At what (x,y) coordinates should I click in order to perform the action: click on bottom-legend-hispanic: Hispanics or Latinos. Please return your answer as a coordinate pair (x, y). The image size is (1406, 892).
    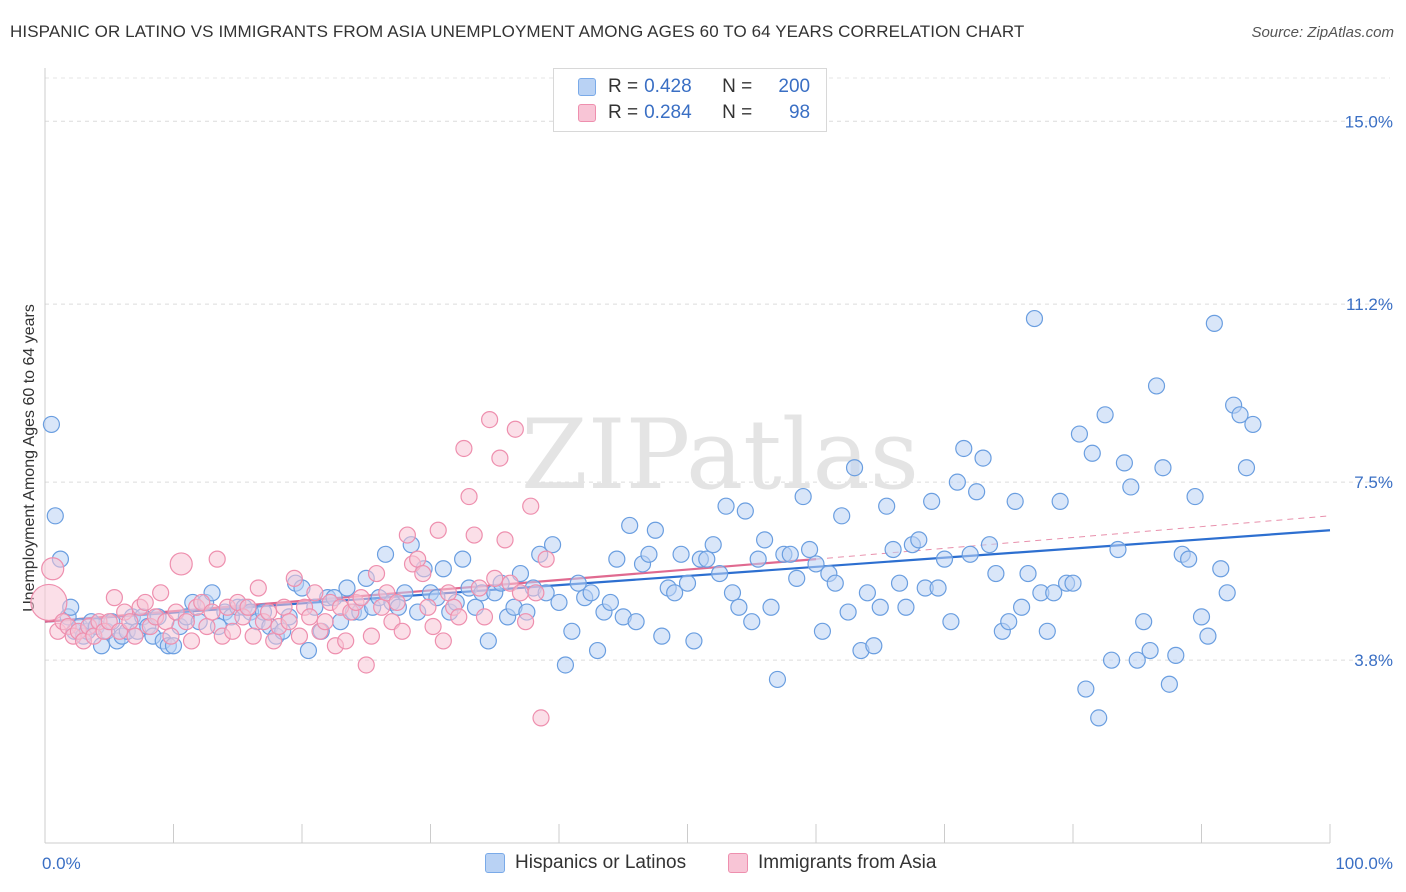
    Looking at the image, I should click on (585, 863).